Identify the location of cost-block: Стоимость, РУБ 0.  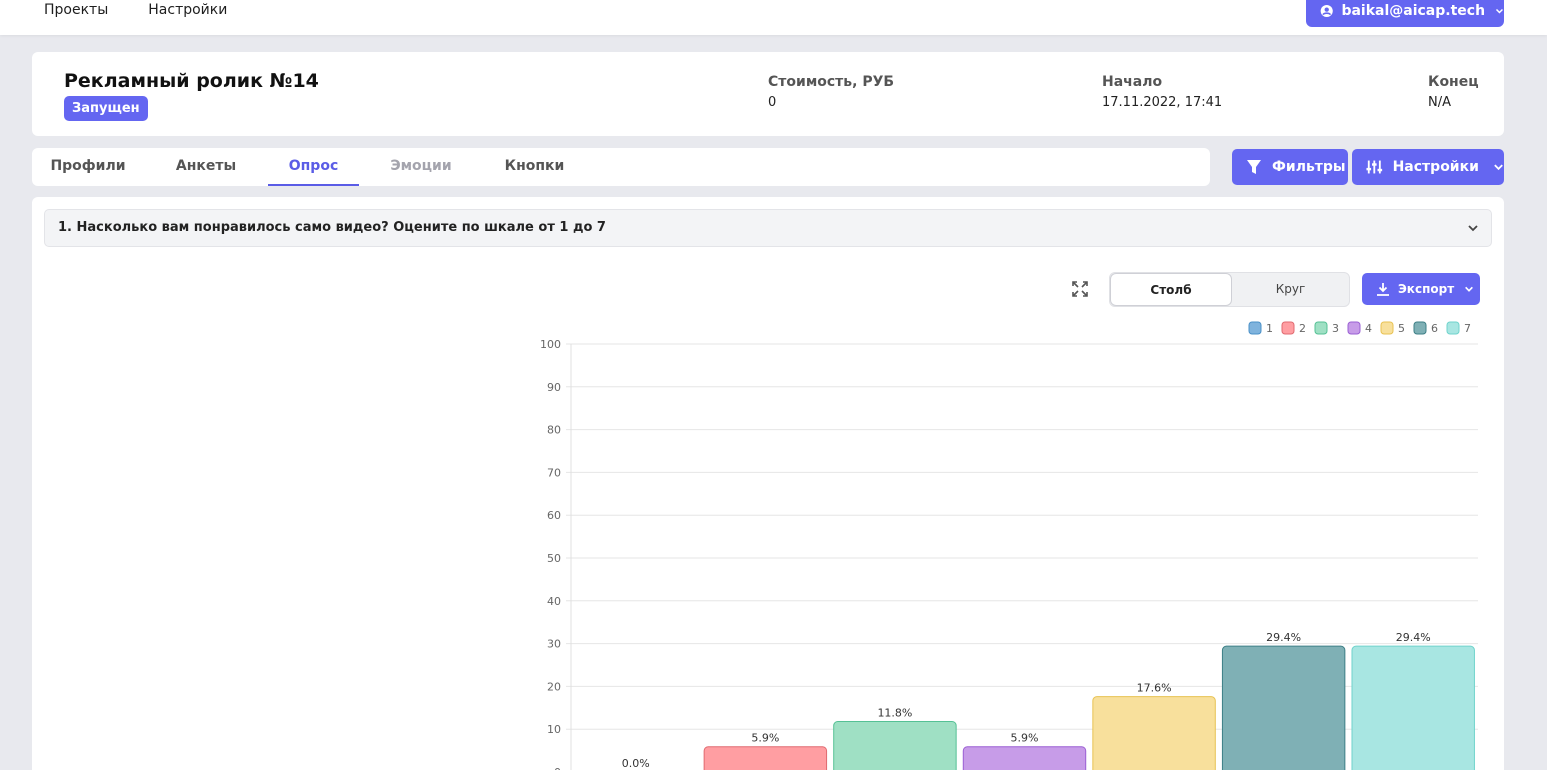
(831, 92).